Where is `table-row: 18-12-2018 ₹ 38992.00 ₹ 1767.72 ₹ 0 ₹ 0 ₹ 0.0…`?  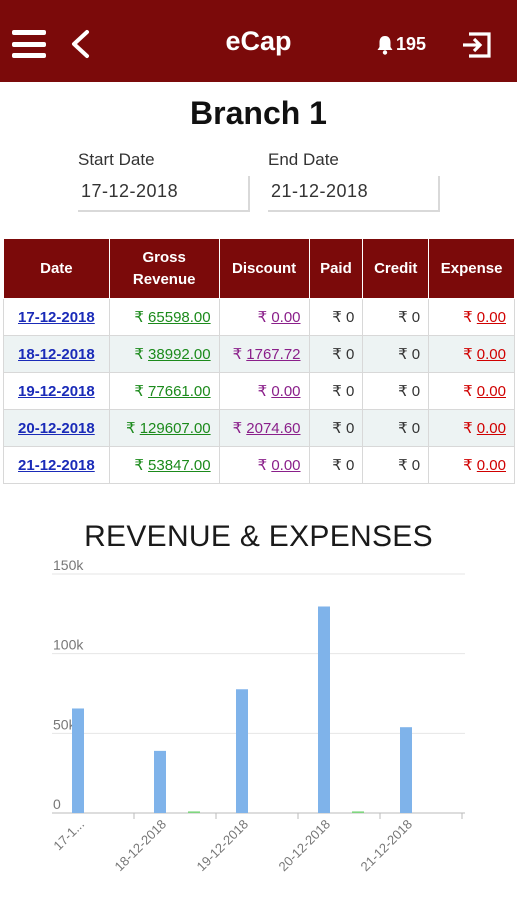
table-row: 18-12-2018 ₹ 38992.00 ₹ 1767.72 ₹ 0 ₹ 0 ₹ 0.0… is located at coordinates (259, 354).